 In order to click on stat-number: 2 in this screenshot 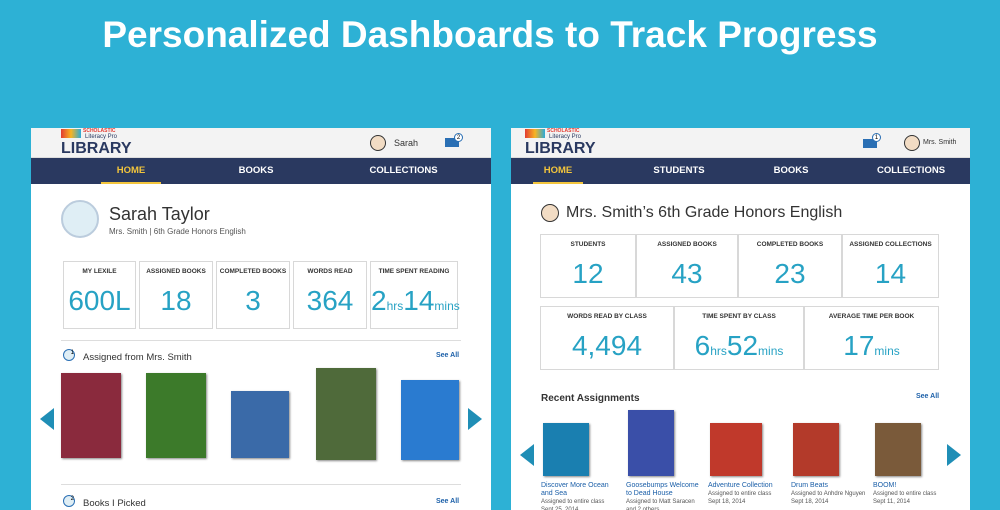, I will do `click(379, 300)`.